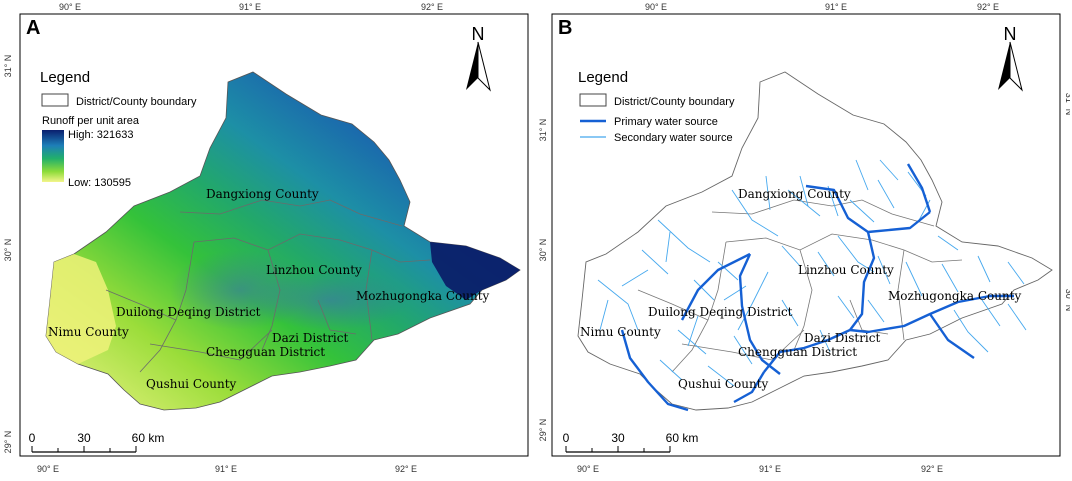 This screenshot has height=481, width=1072. I want to click on panel-letter: B, so click(565, 28).